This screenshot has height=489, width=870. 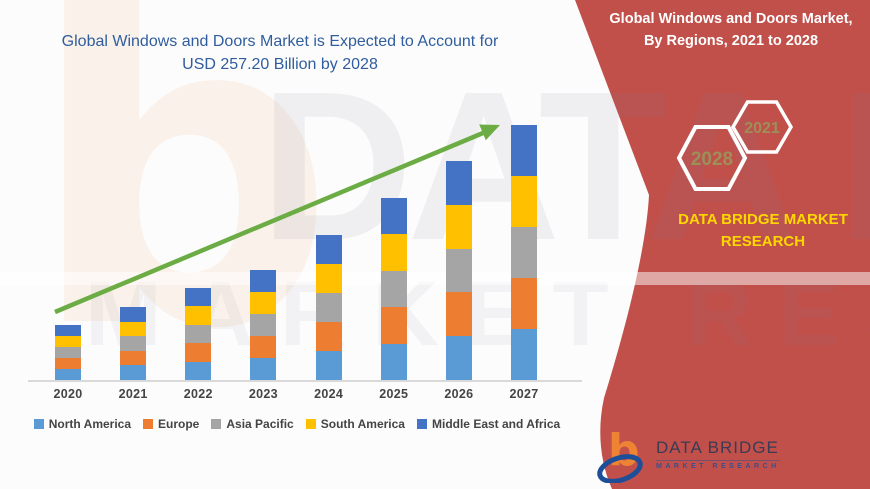 I want to click on logo-swoosh, so click(x=620, y=468).